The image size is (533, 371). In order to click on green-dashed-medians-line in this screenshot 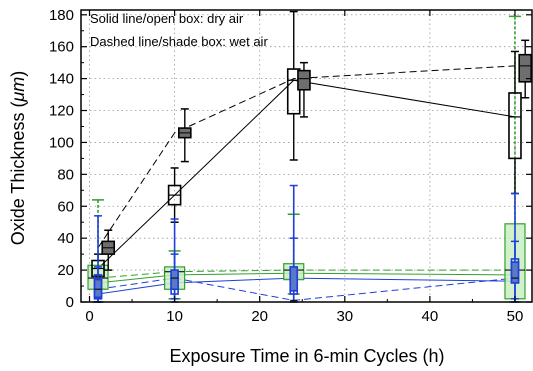, I will do `click(306, 274)`.